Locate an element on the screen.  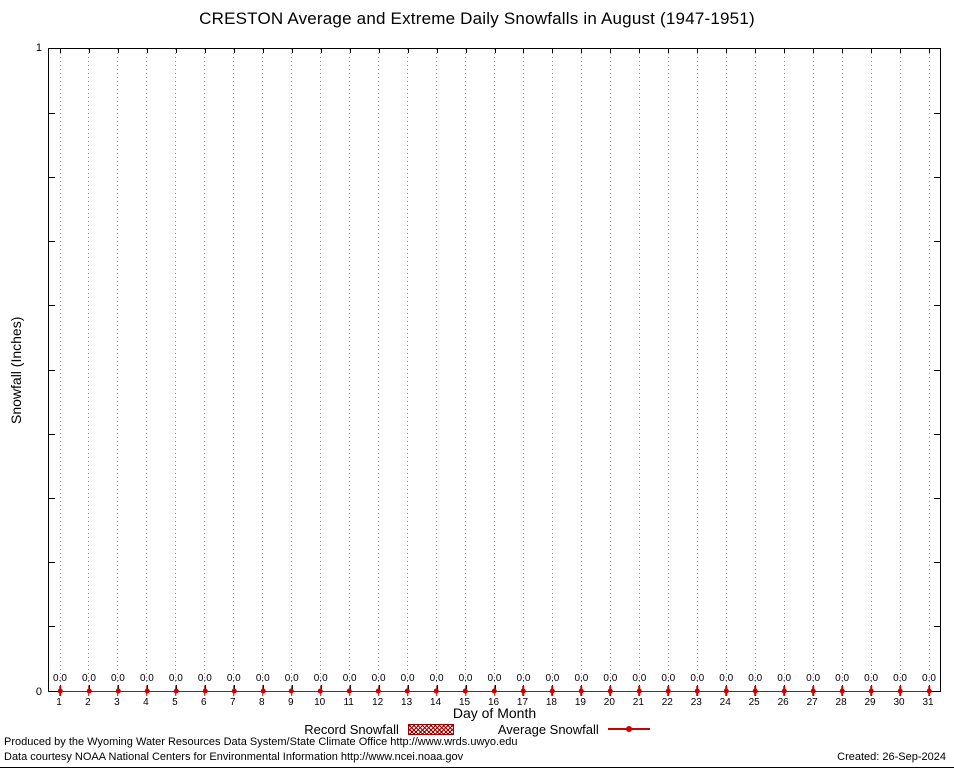
x-tick-label: 14 is located at coordinates (436, 702).